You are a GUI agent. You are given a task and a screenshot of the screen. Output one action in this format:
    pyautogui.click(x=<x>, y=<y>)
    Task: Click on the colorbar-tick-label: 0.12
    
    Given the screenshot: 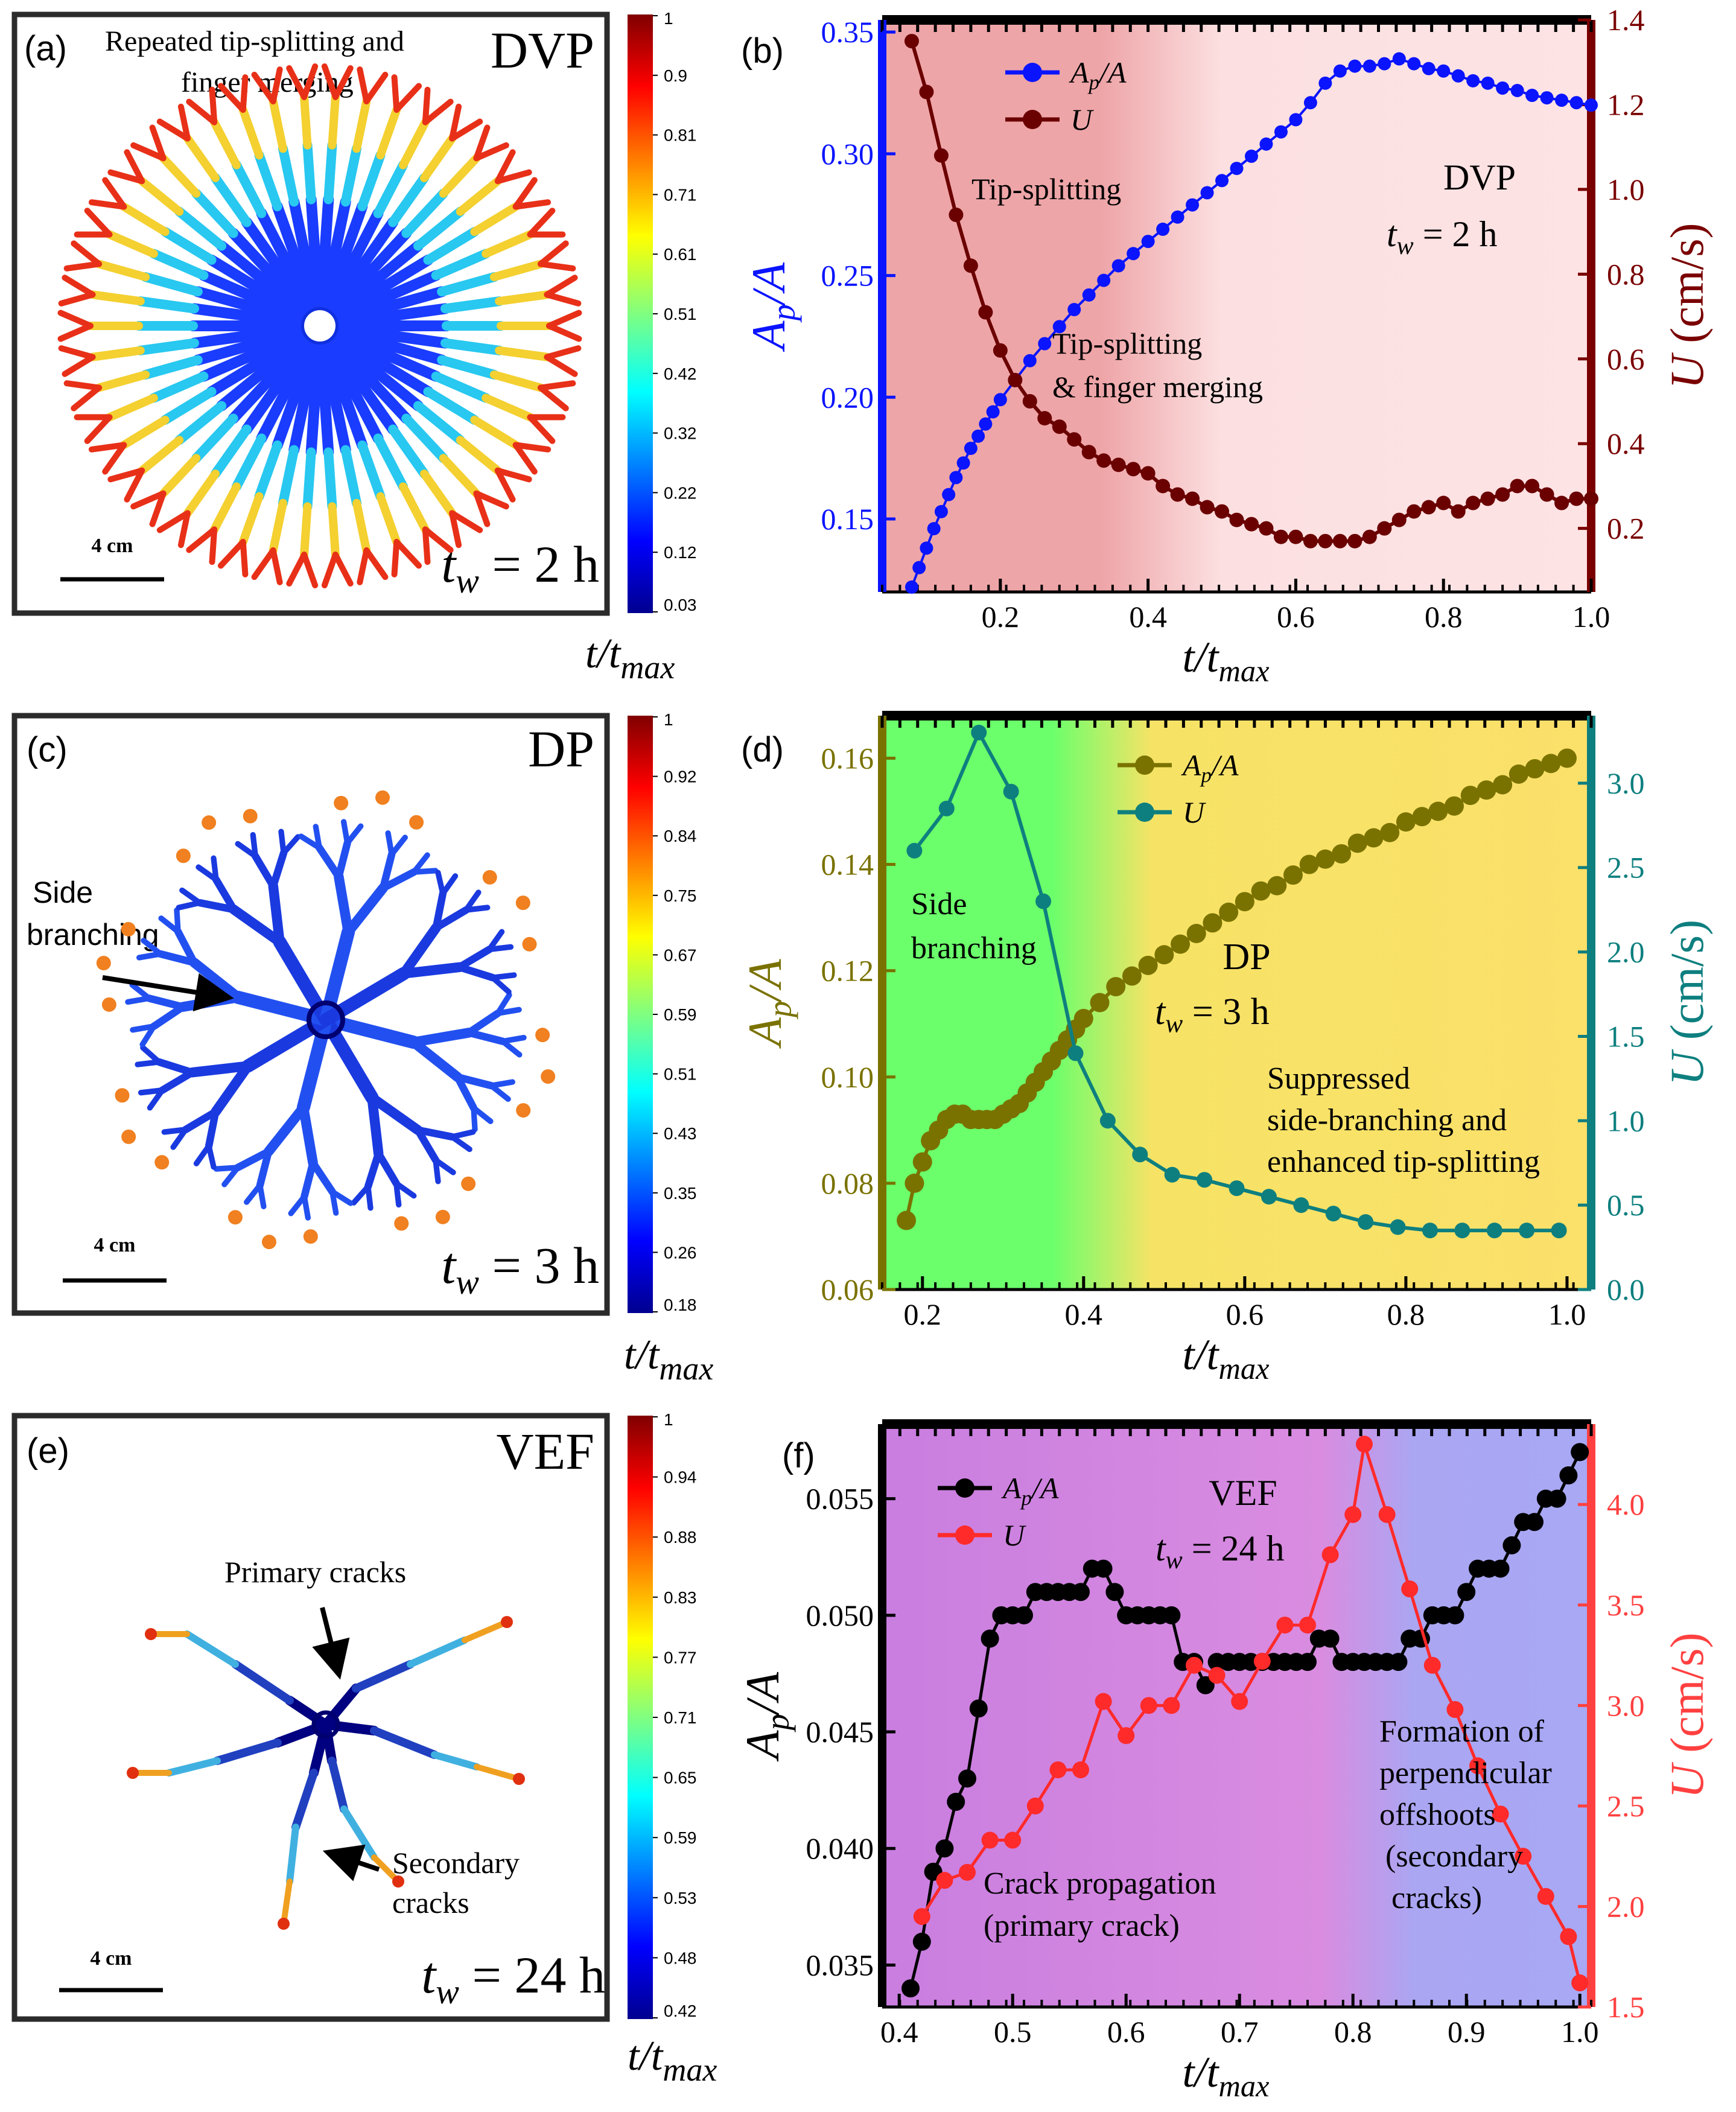 What is the action you would take?
    pyautogui.click(x=681, y=552)
    